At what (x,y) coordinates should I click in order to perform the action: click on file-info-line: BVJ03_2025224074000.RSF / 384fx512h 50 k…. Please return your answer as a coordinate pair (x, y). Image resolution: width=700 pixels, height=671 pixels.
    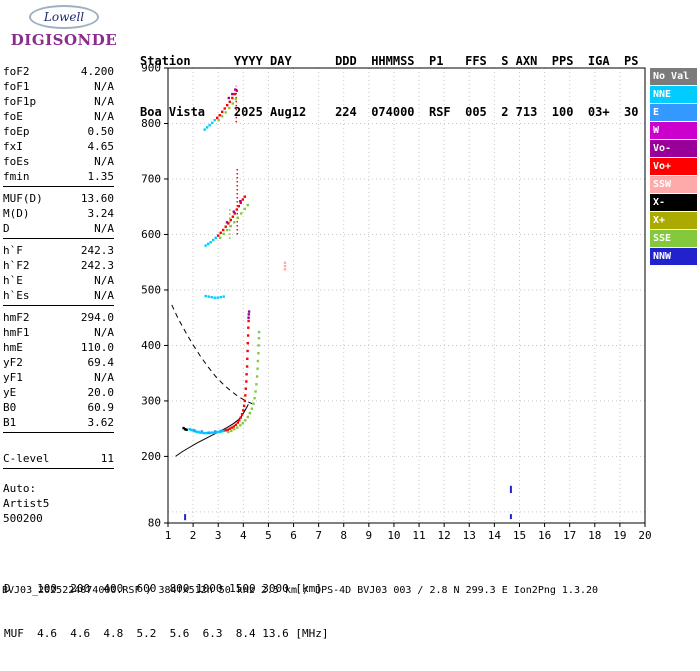
    Looking at the image, I should click on (300, 590).